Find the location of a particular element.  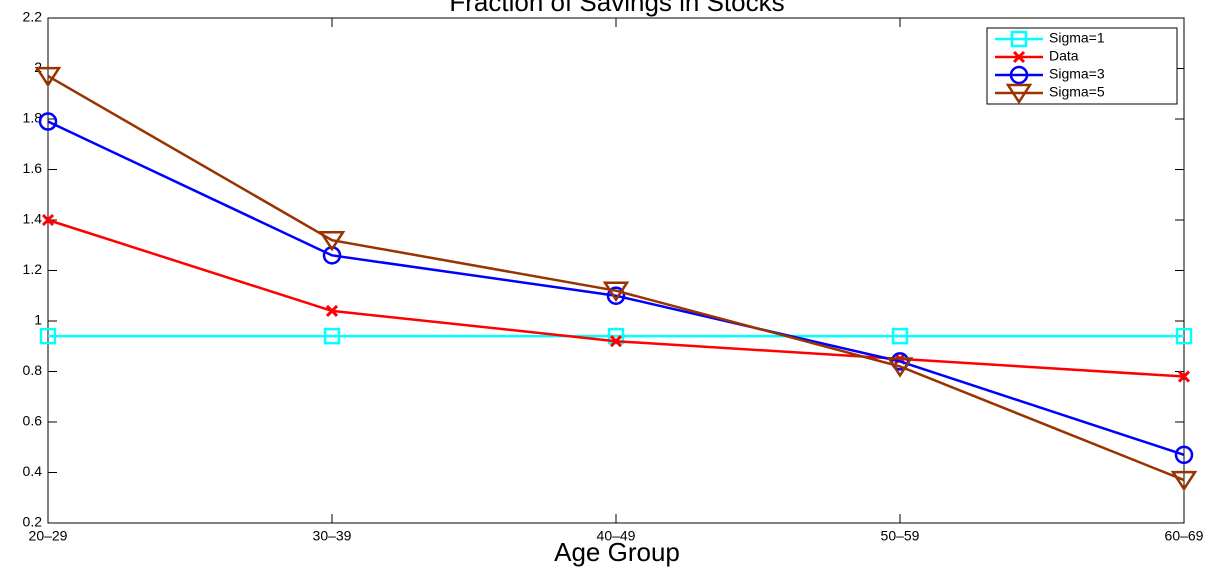

y-tick-label: 1 is located at coordinates (38, 320).